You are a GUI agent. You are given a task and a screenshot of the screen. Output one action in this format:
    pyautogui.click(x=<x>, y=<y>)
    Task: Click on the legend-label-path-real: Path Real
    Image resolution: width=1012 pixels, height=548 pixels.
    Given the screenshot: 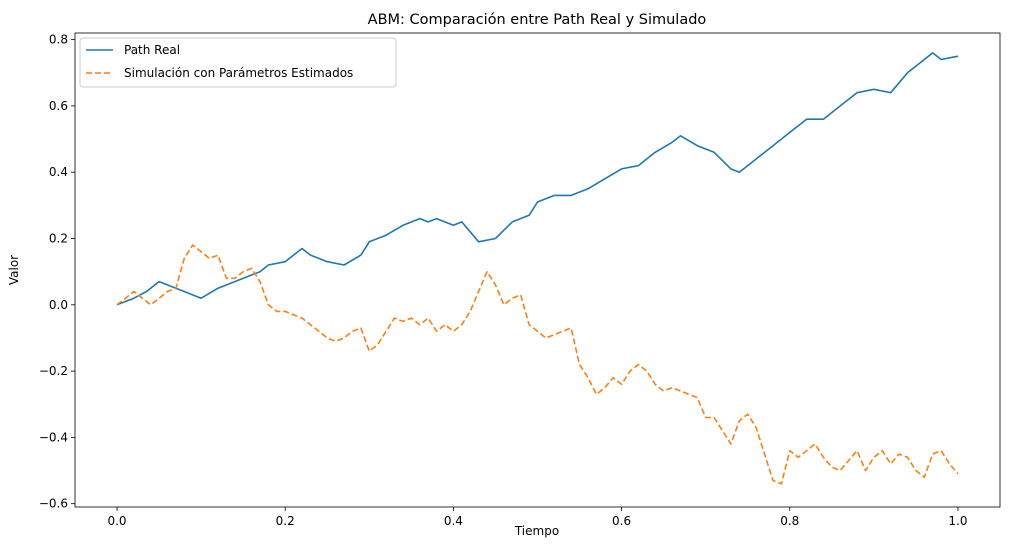 What is the action you would take?
    pyautogui.click(x=152, y=50)
    